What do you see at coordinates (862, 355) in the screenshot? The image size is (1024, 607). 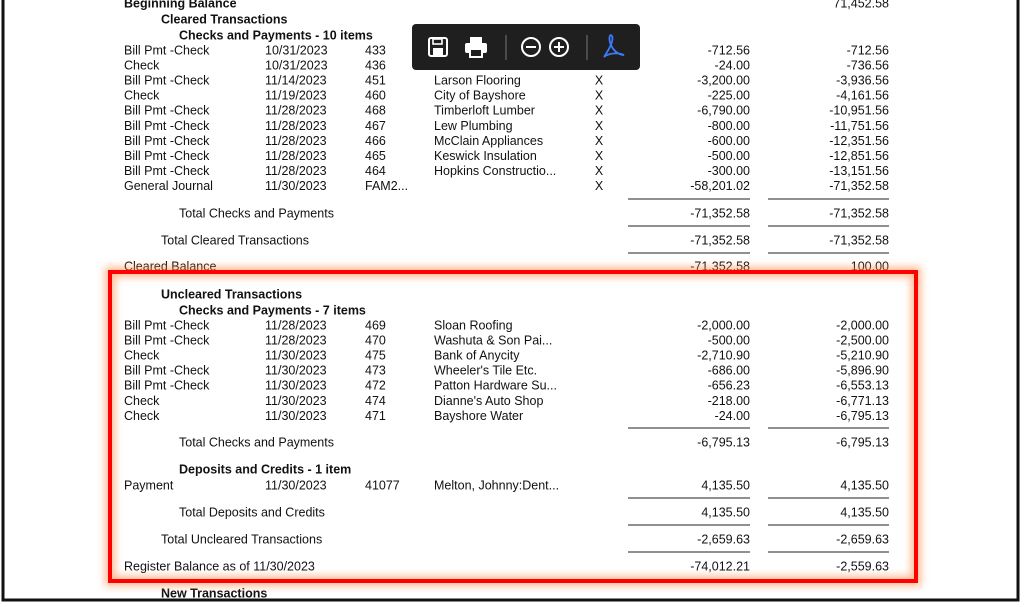 I see `txn-balance: -5,210.90` at bounding box center [862, 355].